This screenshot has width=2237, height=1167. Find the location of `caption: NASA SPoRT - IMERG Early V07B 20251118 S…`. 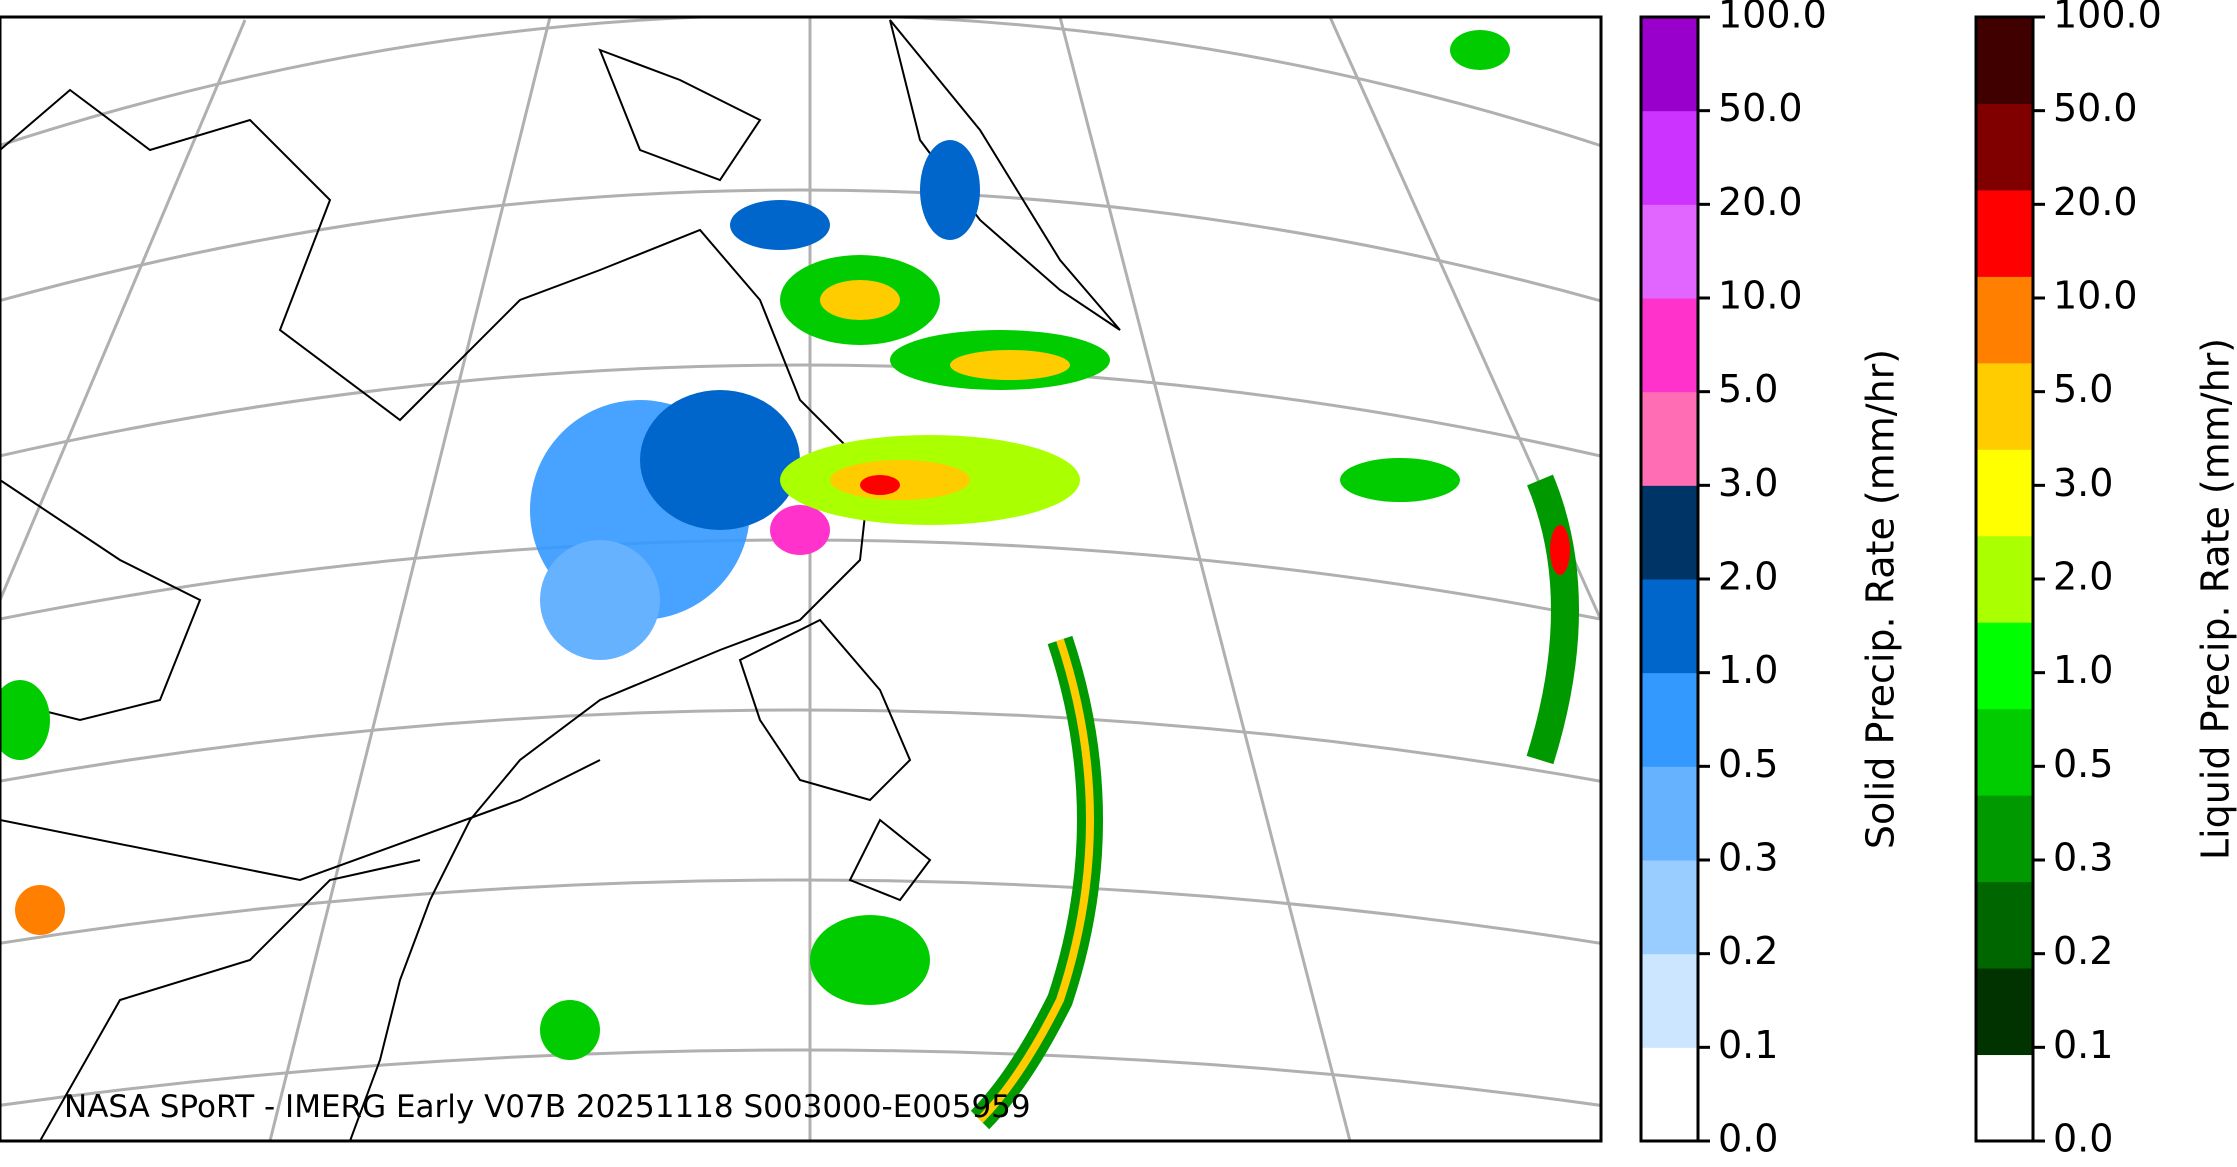

caption: NASA SPoRT - IMERG Early V07B 20251118 S… is located at coordinates (547, 1107).